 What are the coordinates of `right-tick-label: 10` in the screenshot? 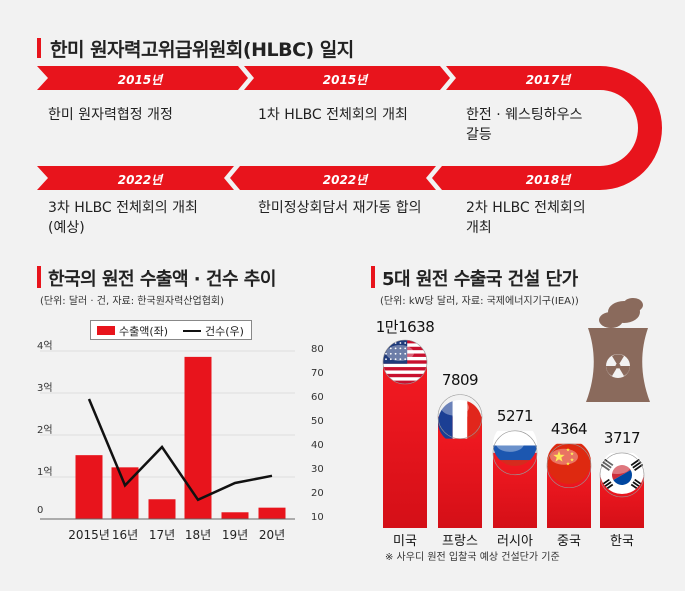 It's located at (317, 517).